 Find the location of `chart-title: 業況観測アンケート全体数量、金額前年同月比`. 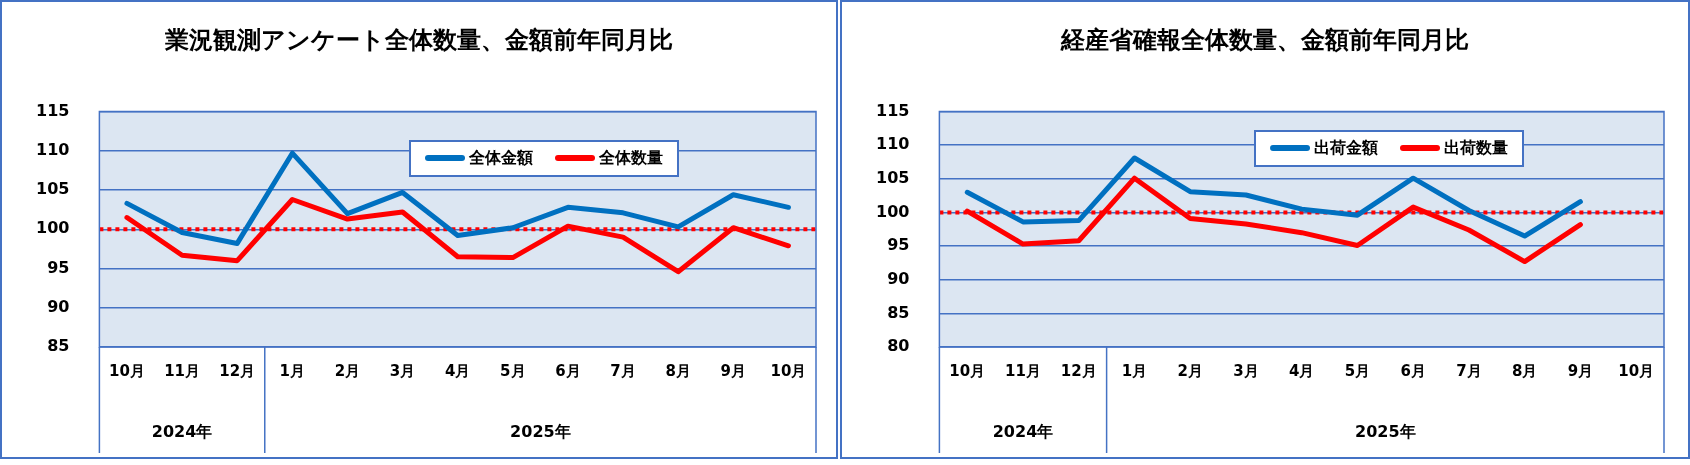

chart-title: 業況観測アンケート全体数量、金額前年同月比 is located at coordinates (419, 40).